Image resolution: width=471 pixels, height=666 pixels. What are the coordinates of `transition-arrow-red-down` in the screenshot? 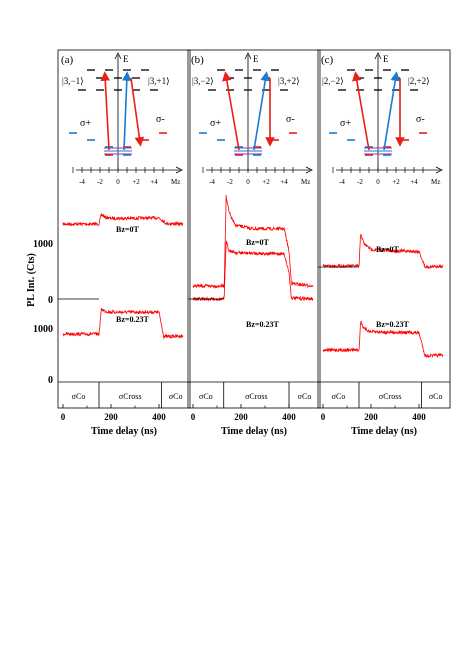 It's located at (137, 112).